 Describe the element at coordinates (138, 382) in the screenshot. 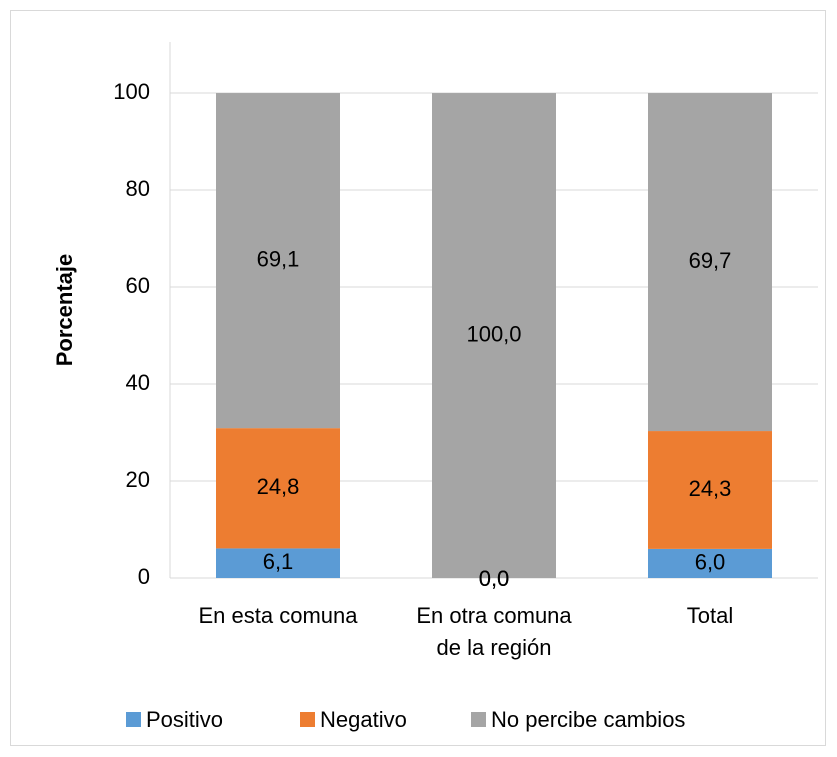

I see `y-tick-label: 40` at that location.